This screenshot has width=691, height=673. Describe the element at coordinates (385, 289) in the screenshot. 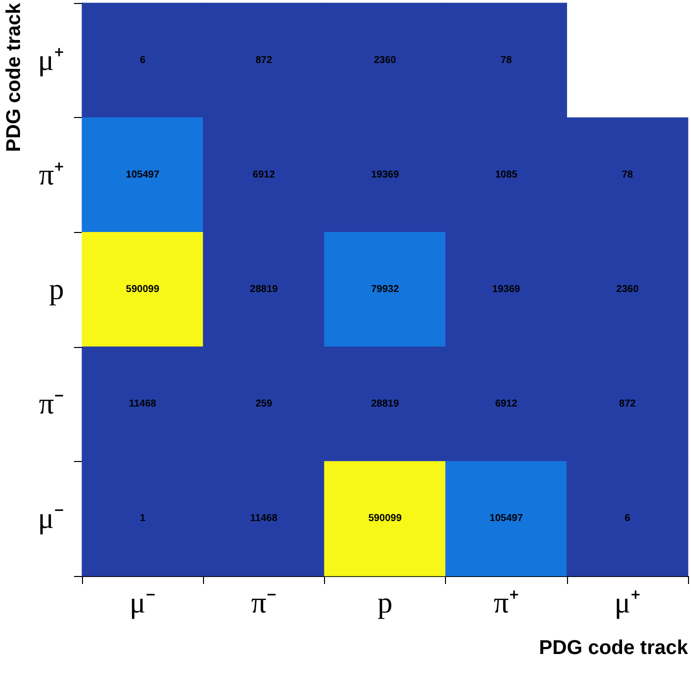

I see `data-label: 79932` at that location.